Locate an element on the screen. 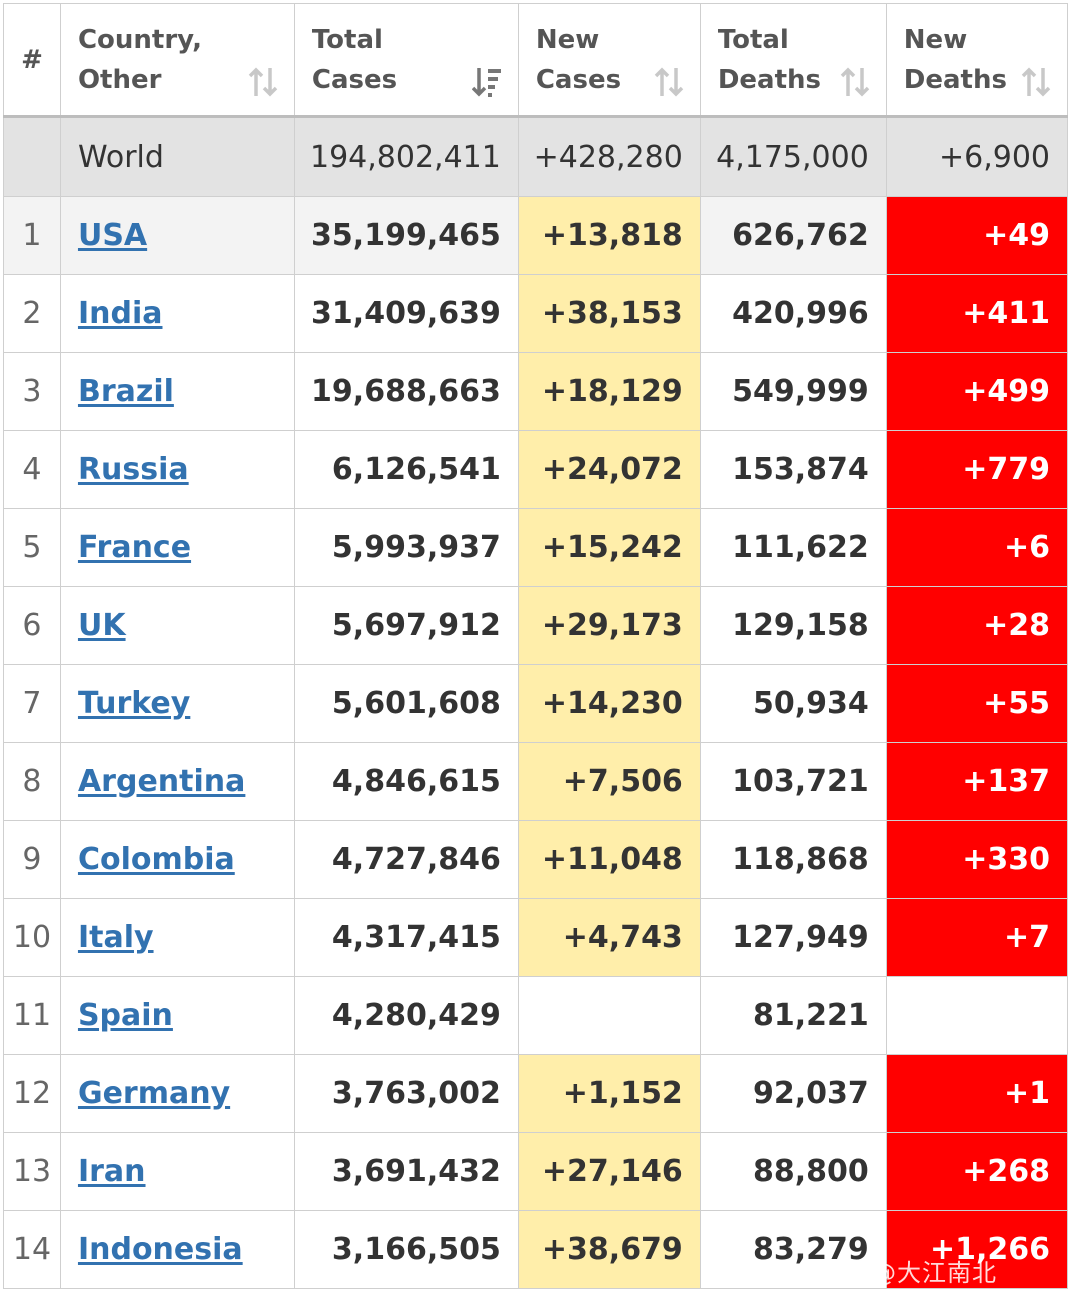 This screenshot has width=1068, height=1299. total-cases-cell: 4,317,415 is located at coordinates (406, 937).